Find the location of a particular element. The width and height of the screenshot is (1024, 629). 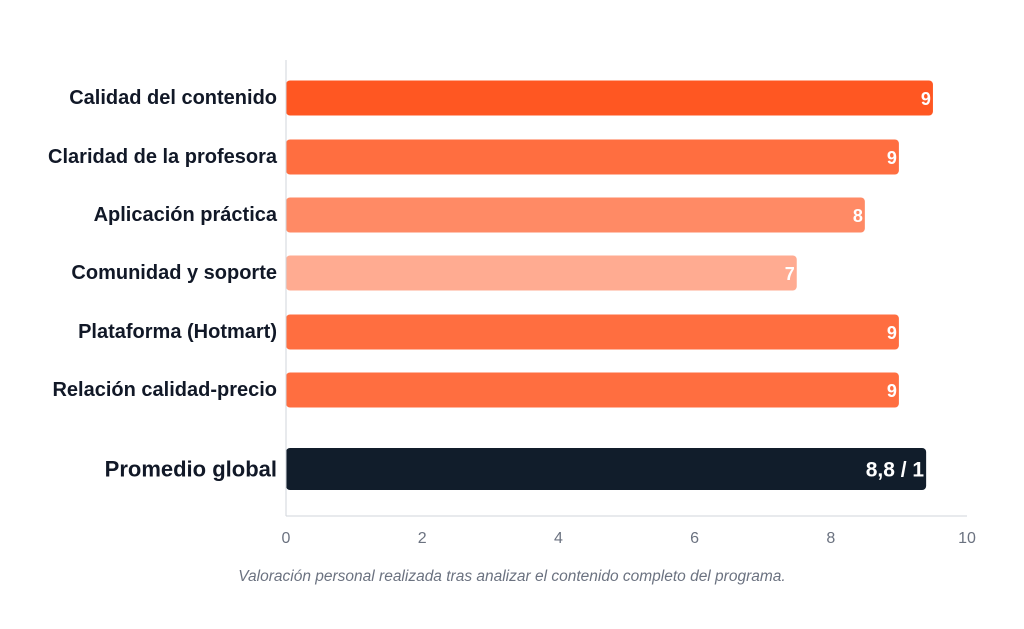

value-labels-group: 9 9 8 7 9 9 8,8 / 1 is located at coordinates (858, 285).